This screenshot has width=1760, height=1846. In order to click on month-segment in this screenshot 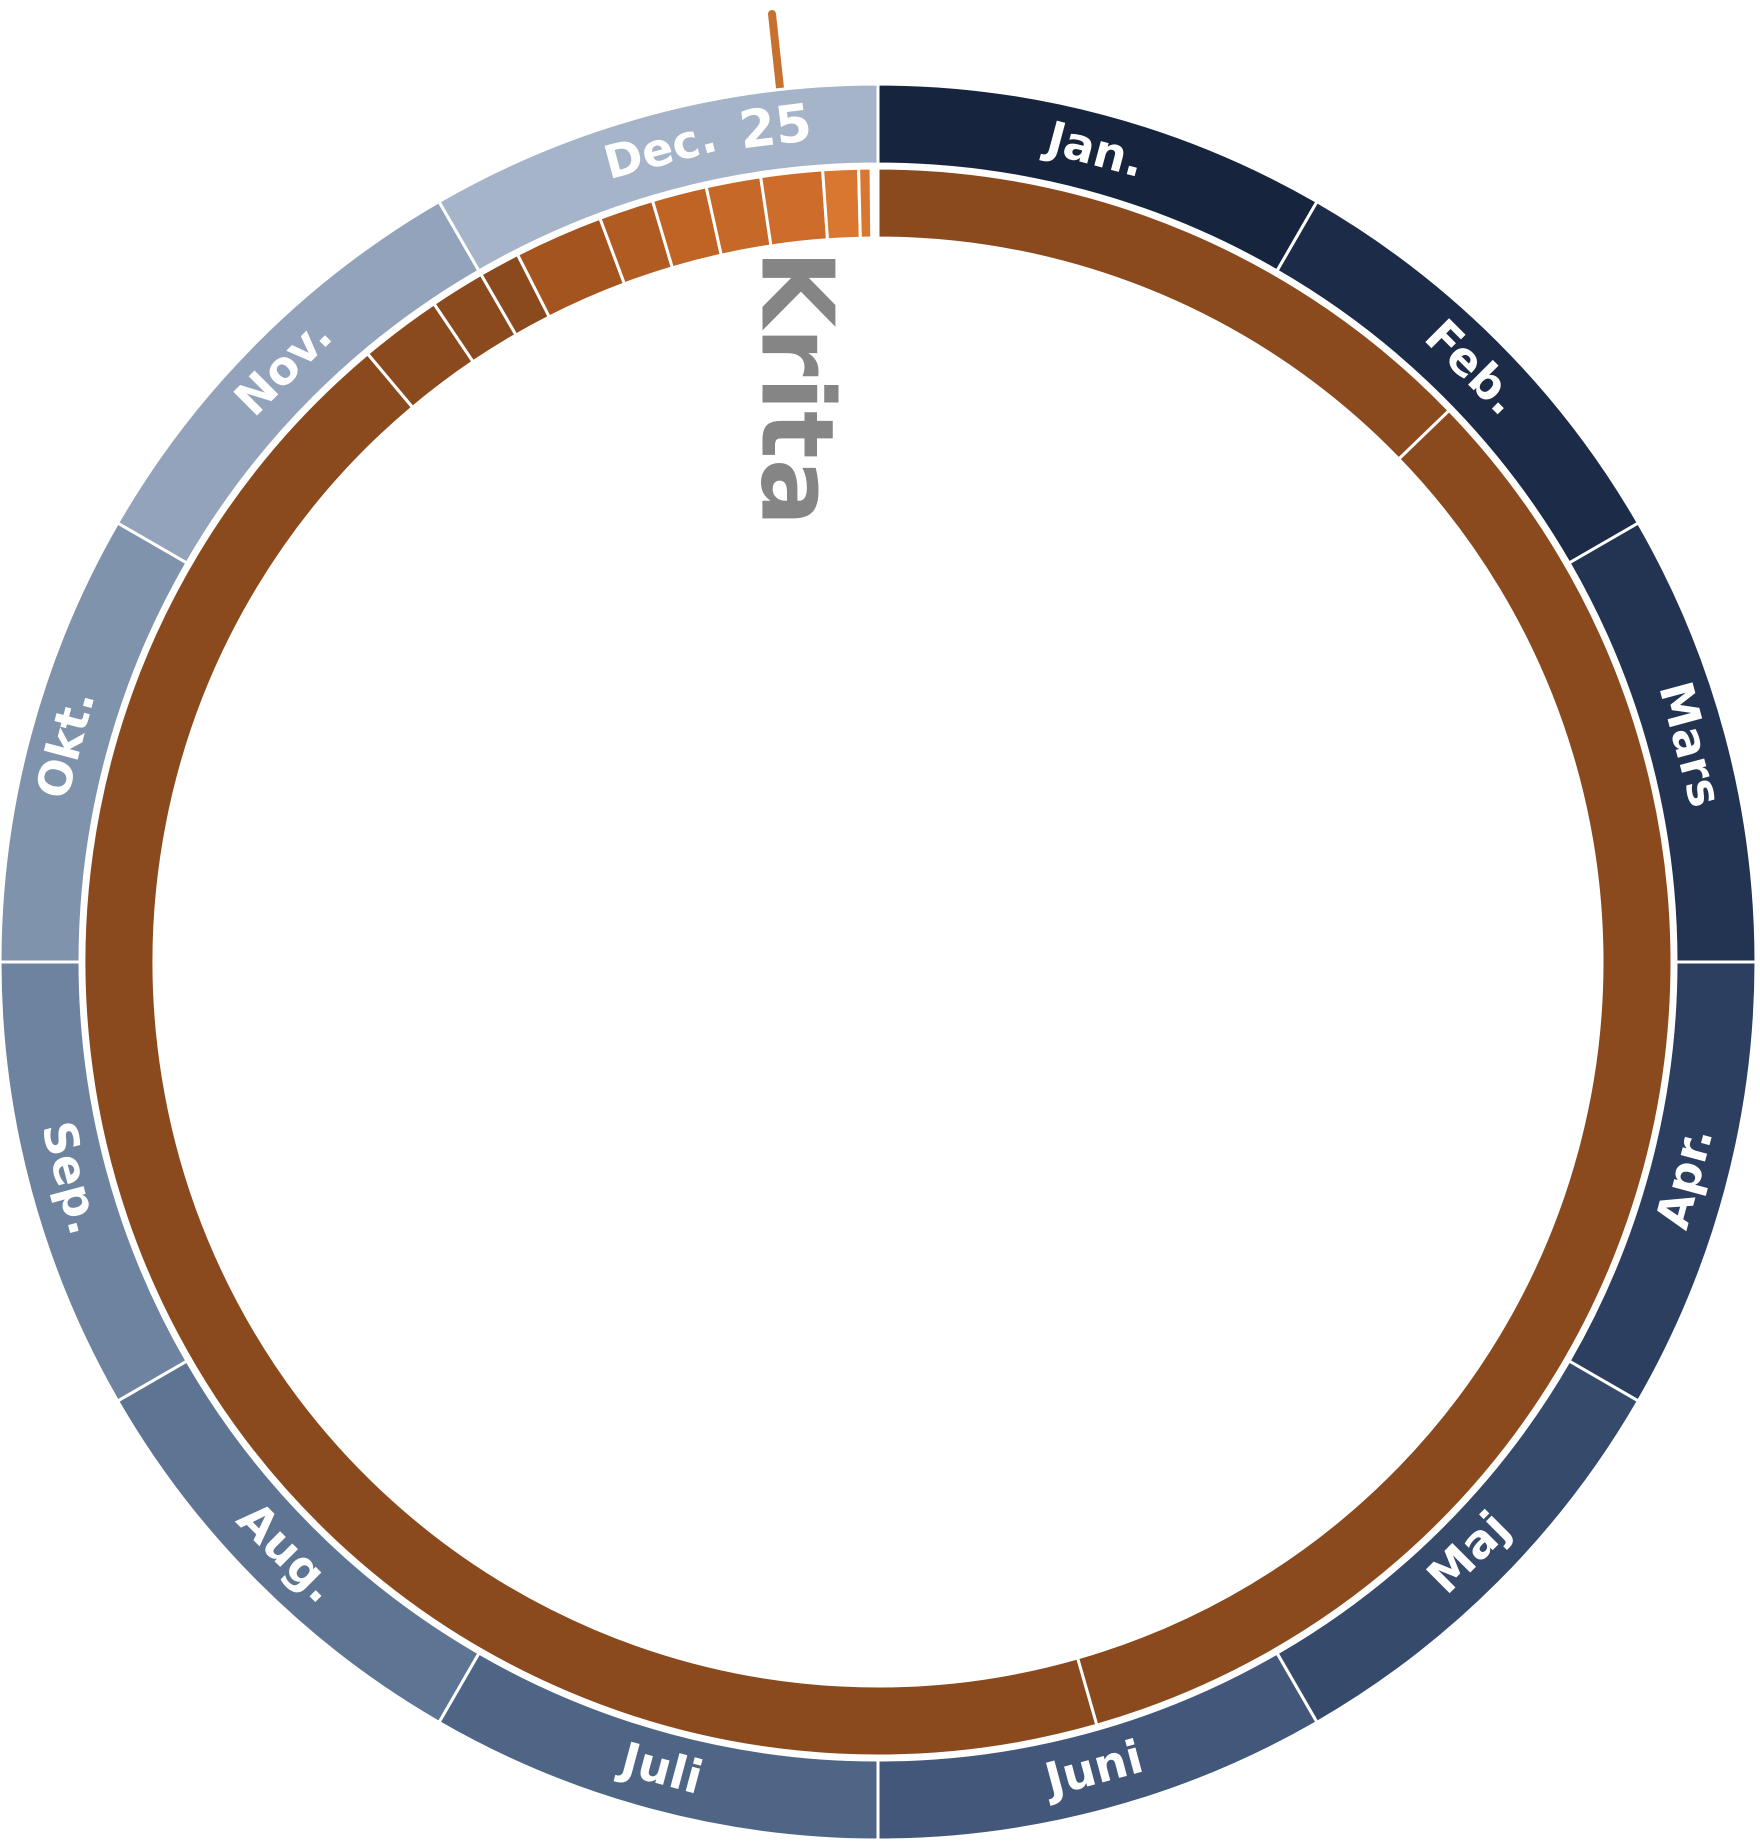, I will do `click(658, 177)`.